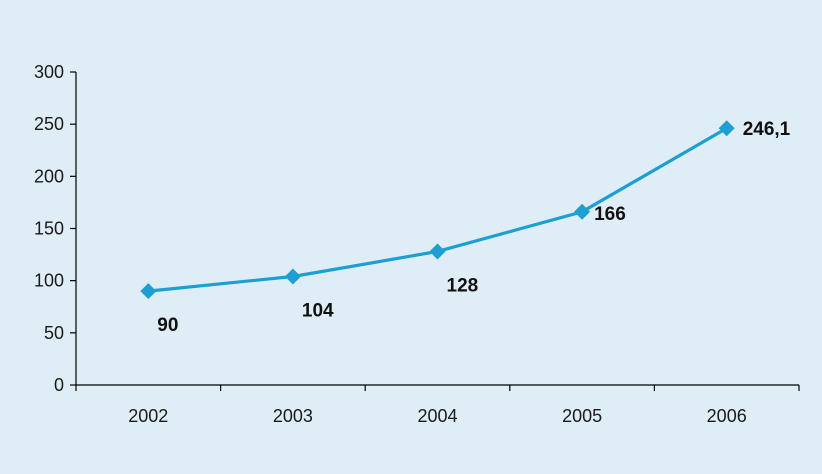 This screenshot has height=474, width=822. What do you see at coordinates (727, 416) in the screenshot?
I see `x-tick-label: 2006` at bounding box center [727, 416].